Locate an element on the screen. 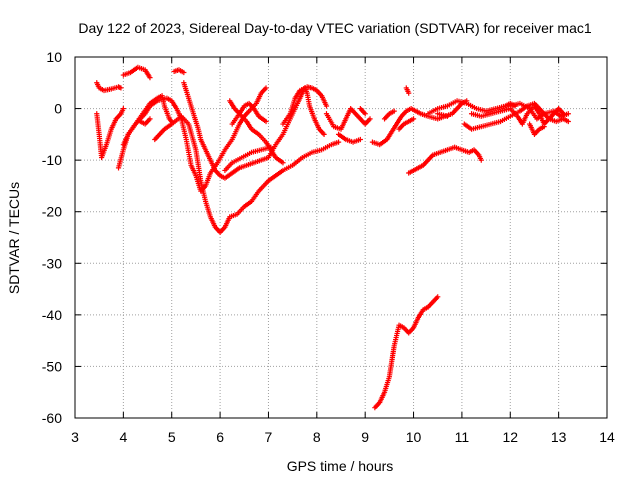 The width and height of the screenshot is (640, 480). y-tick-label: -60 is located at coordinates (52, 418).